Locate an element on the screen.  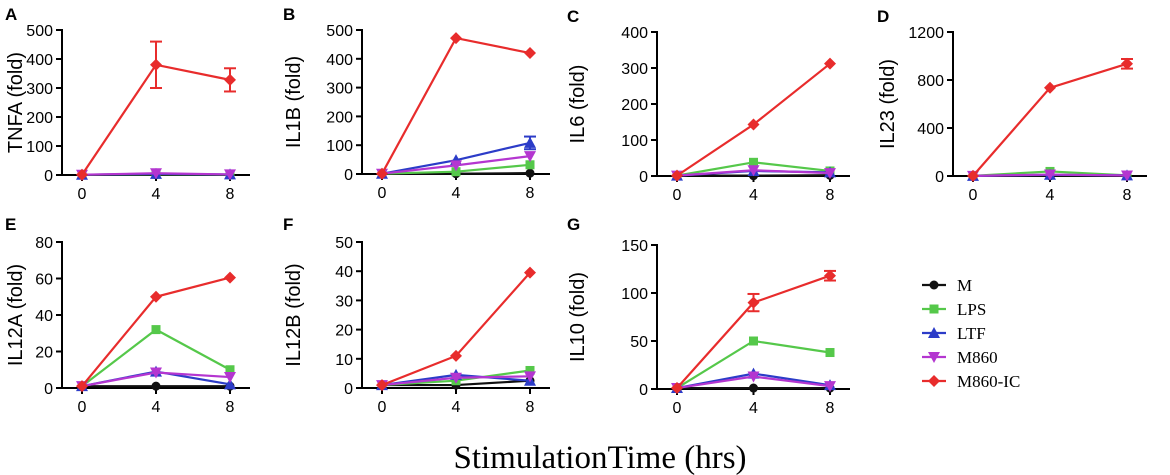
y-axis-title: TNFA (fold) is located at coordinates (16, 102).